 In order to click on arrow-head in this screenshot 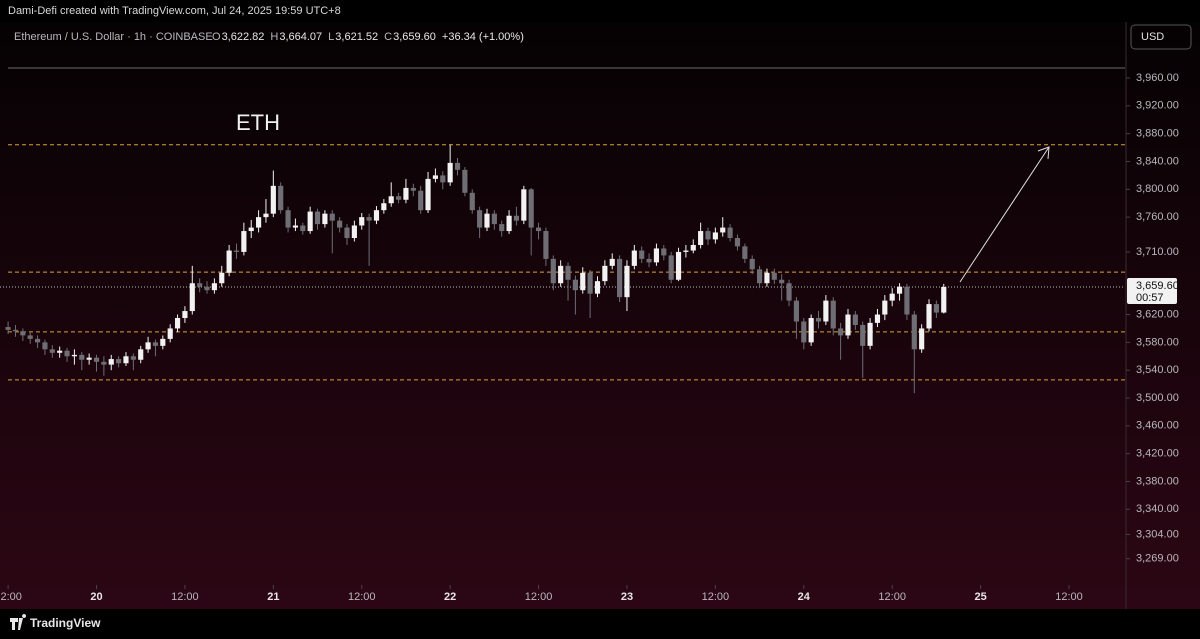, I will do `click(1043, 153)`.